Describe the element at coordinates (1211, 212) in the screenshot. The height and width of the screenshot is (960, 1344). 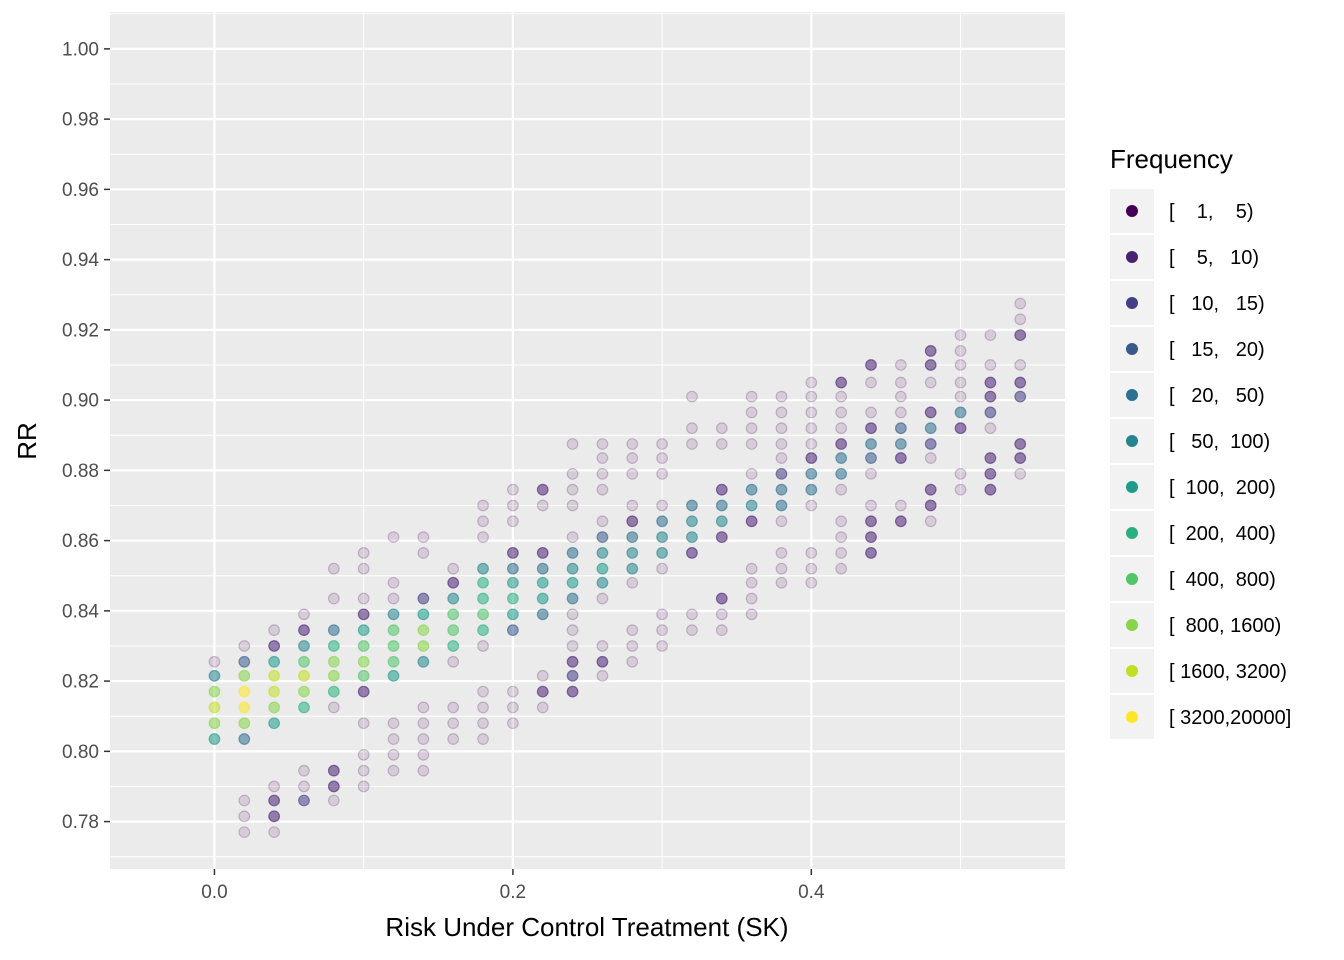
I see `legend-label: [ 1, 5)` at that location.